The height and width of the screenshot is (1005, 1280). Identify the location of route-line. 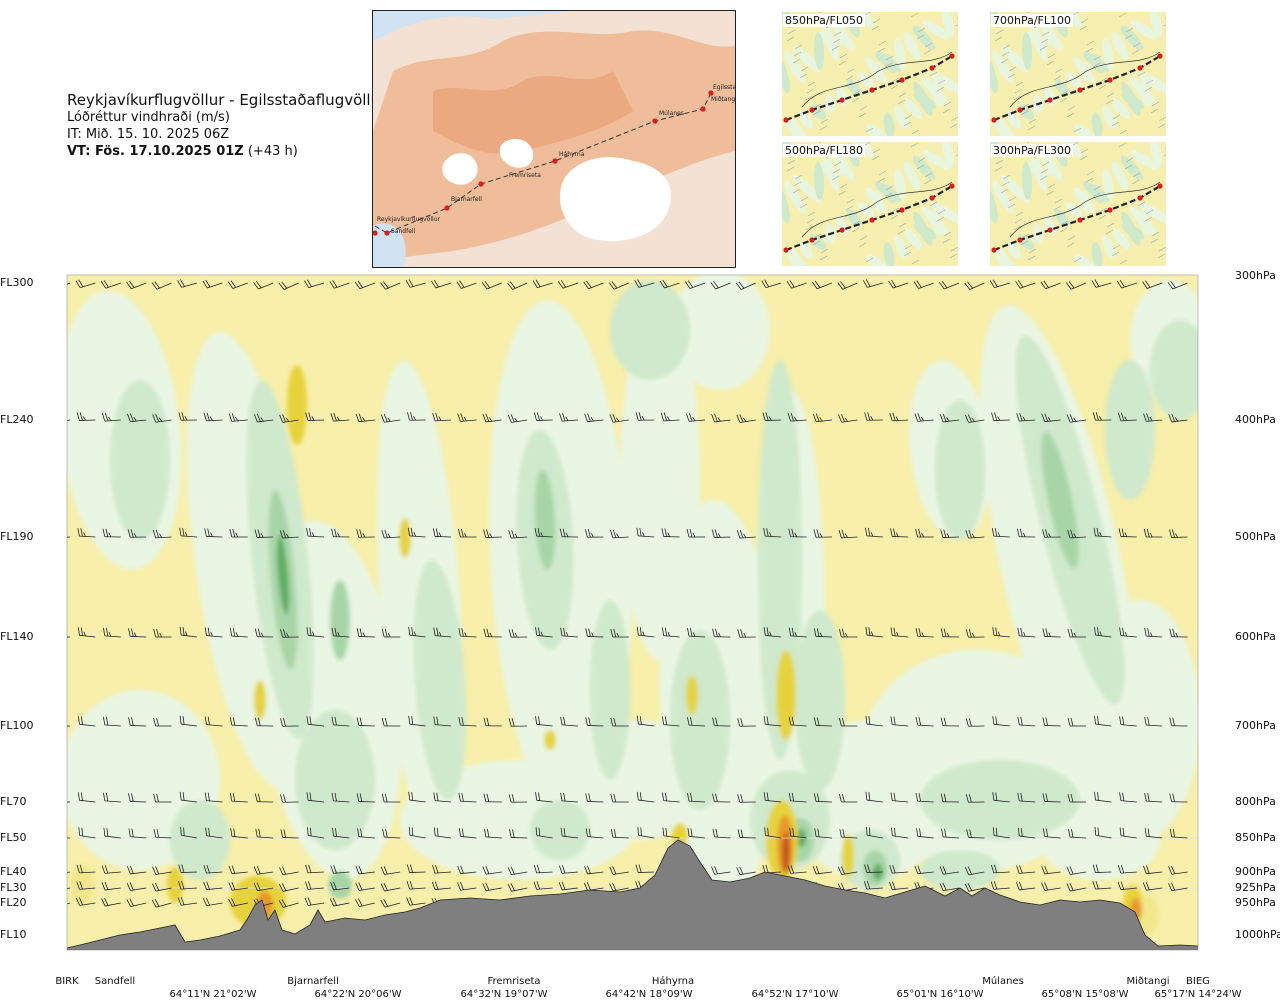
(543, 163).